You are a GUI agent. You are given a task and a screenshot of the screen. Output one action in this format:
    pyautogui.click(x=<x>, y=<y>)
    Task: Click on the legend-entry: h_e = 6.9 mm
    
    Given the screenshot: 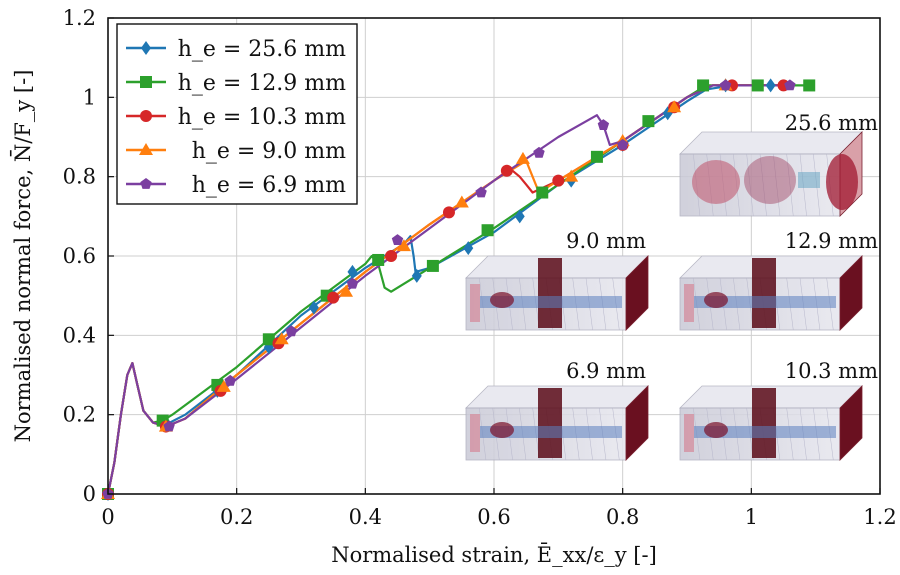 What is the action you would take?
    pyautogui.click(x=269, y=185)
    